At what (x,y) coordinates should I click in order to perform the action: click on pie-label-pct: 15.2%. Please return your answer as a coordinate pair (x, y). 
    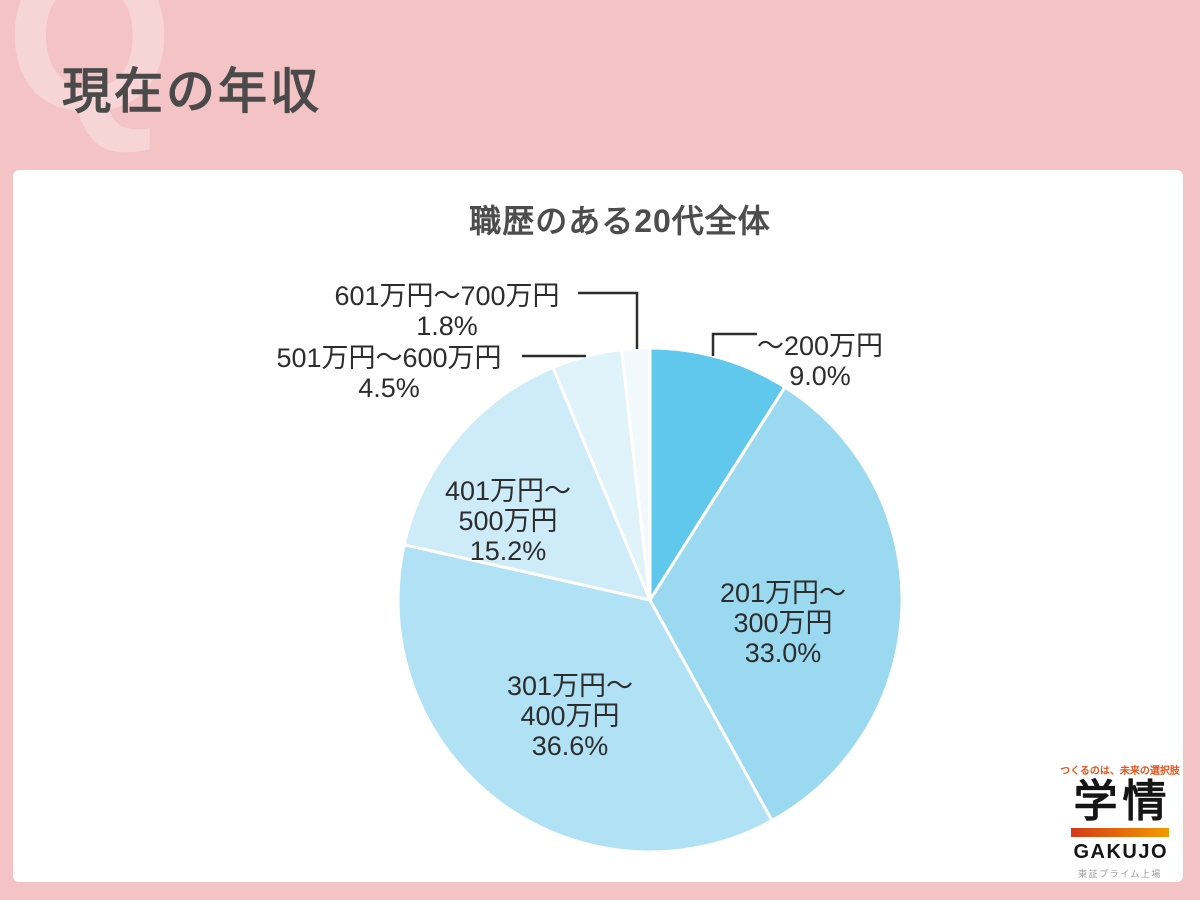
    Looking at the image, I should click on (508, 551).